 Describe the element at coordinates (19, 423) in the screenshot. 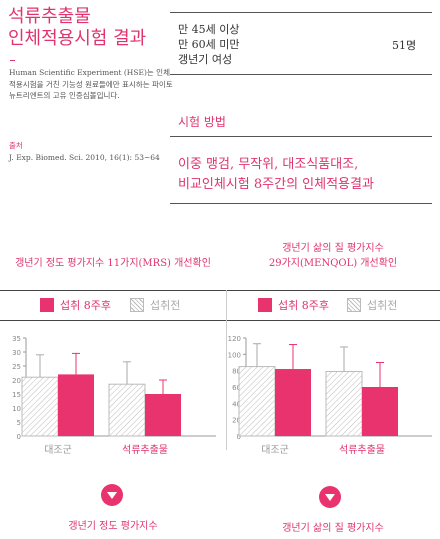

I see `y-tick-label: 5` at that location.